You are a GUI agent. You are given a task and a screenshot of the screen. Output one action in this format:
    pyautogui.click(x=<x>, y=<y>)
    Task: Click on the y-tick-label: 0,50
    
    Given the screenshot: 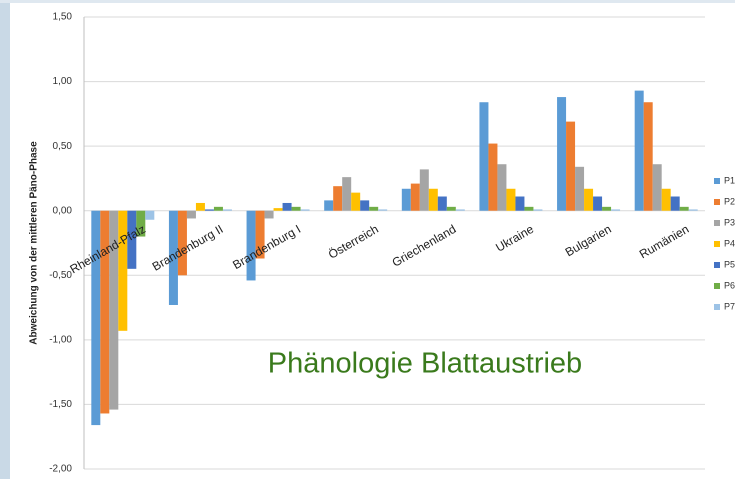 What is the action you would take?
    pyautogui.click(x=63, y=146)
    